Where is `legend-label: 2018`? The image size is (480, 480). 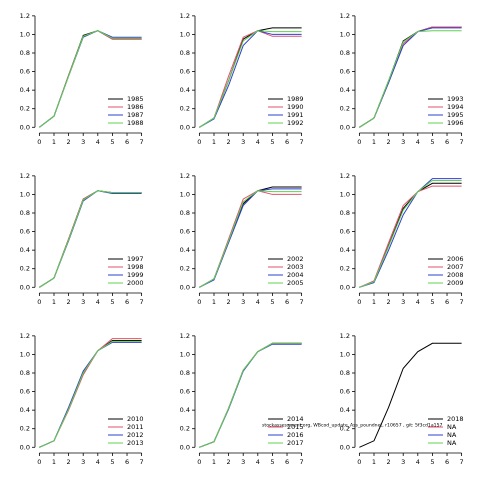 legend-label: 2018 is located at coordinates (455, 419).